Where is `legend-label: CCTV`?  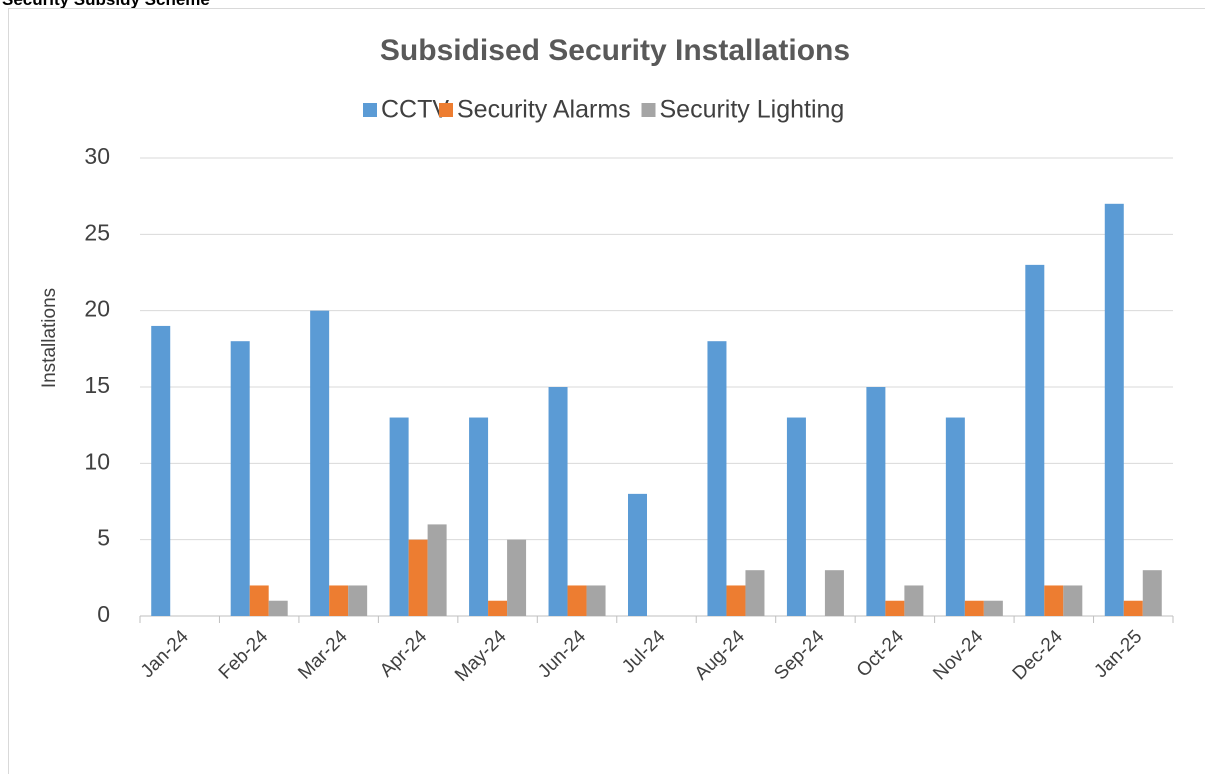 legend-label: CCTV is located at coordinates (415, 110).